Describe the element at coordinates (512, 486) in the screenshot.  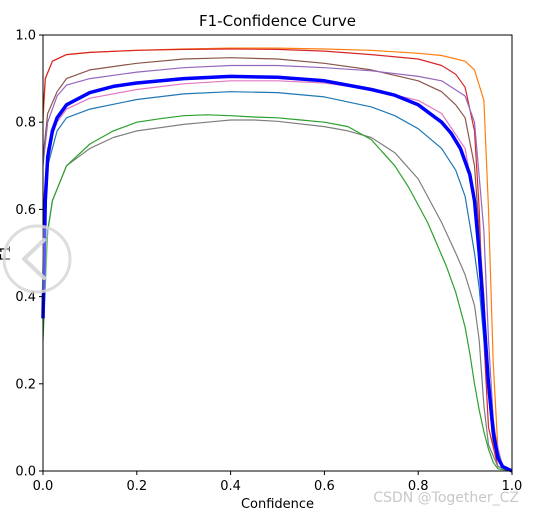
I see `x-tick-label: 1.0` at that location.